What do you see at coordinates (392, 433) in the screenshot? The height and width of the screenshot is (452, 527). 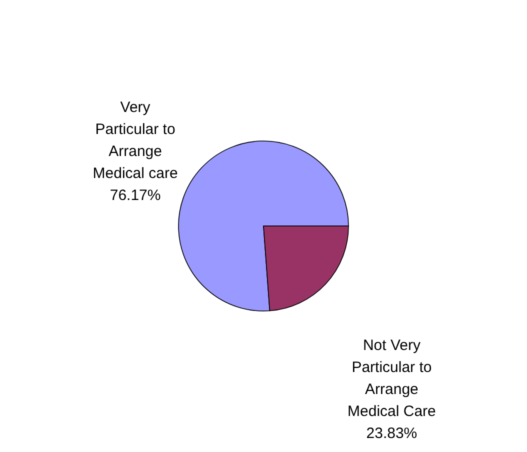 I see `data-label: 23.83%` at bounding box center [392, 433].